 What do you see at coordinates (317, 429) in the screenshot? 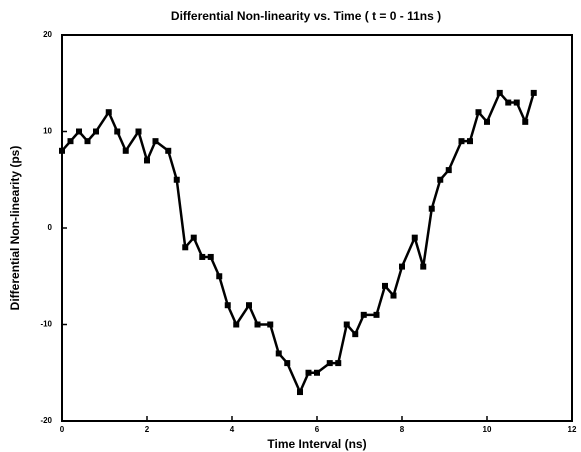
I see `x-tick-label: 6` at bounding box center [317, 429].